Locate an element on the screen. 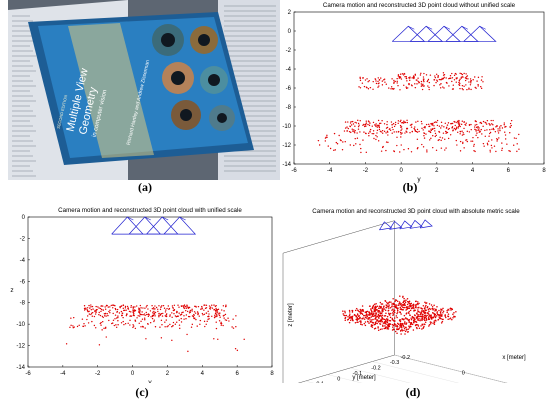 Image resolution: width=550 pixels, height=403 pixels. grid-line is located at coordinates (345, 378).